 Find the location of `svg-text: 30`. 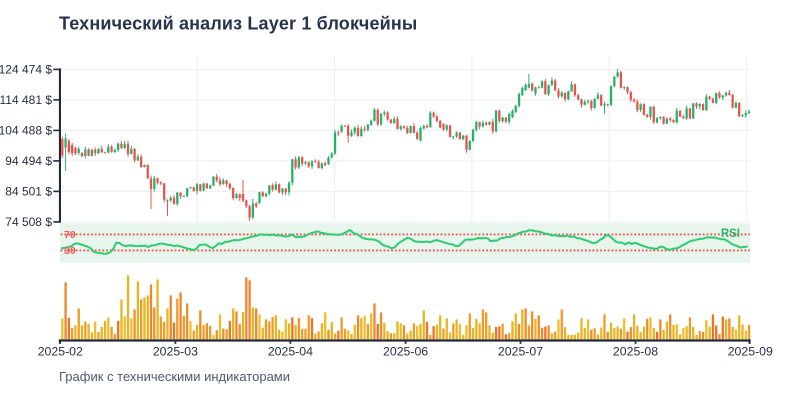

svg-text: 30 is located at coordinates (70, 251).